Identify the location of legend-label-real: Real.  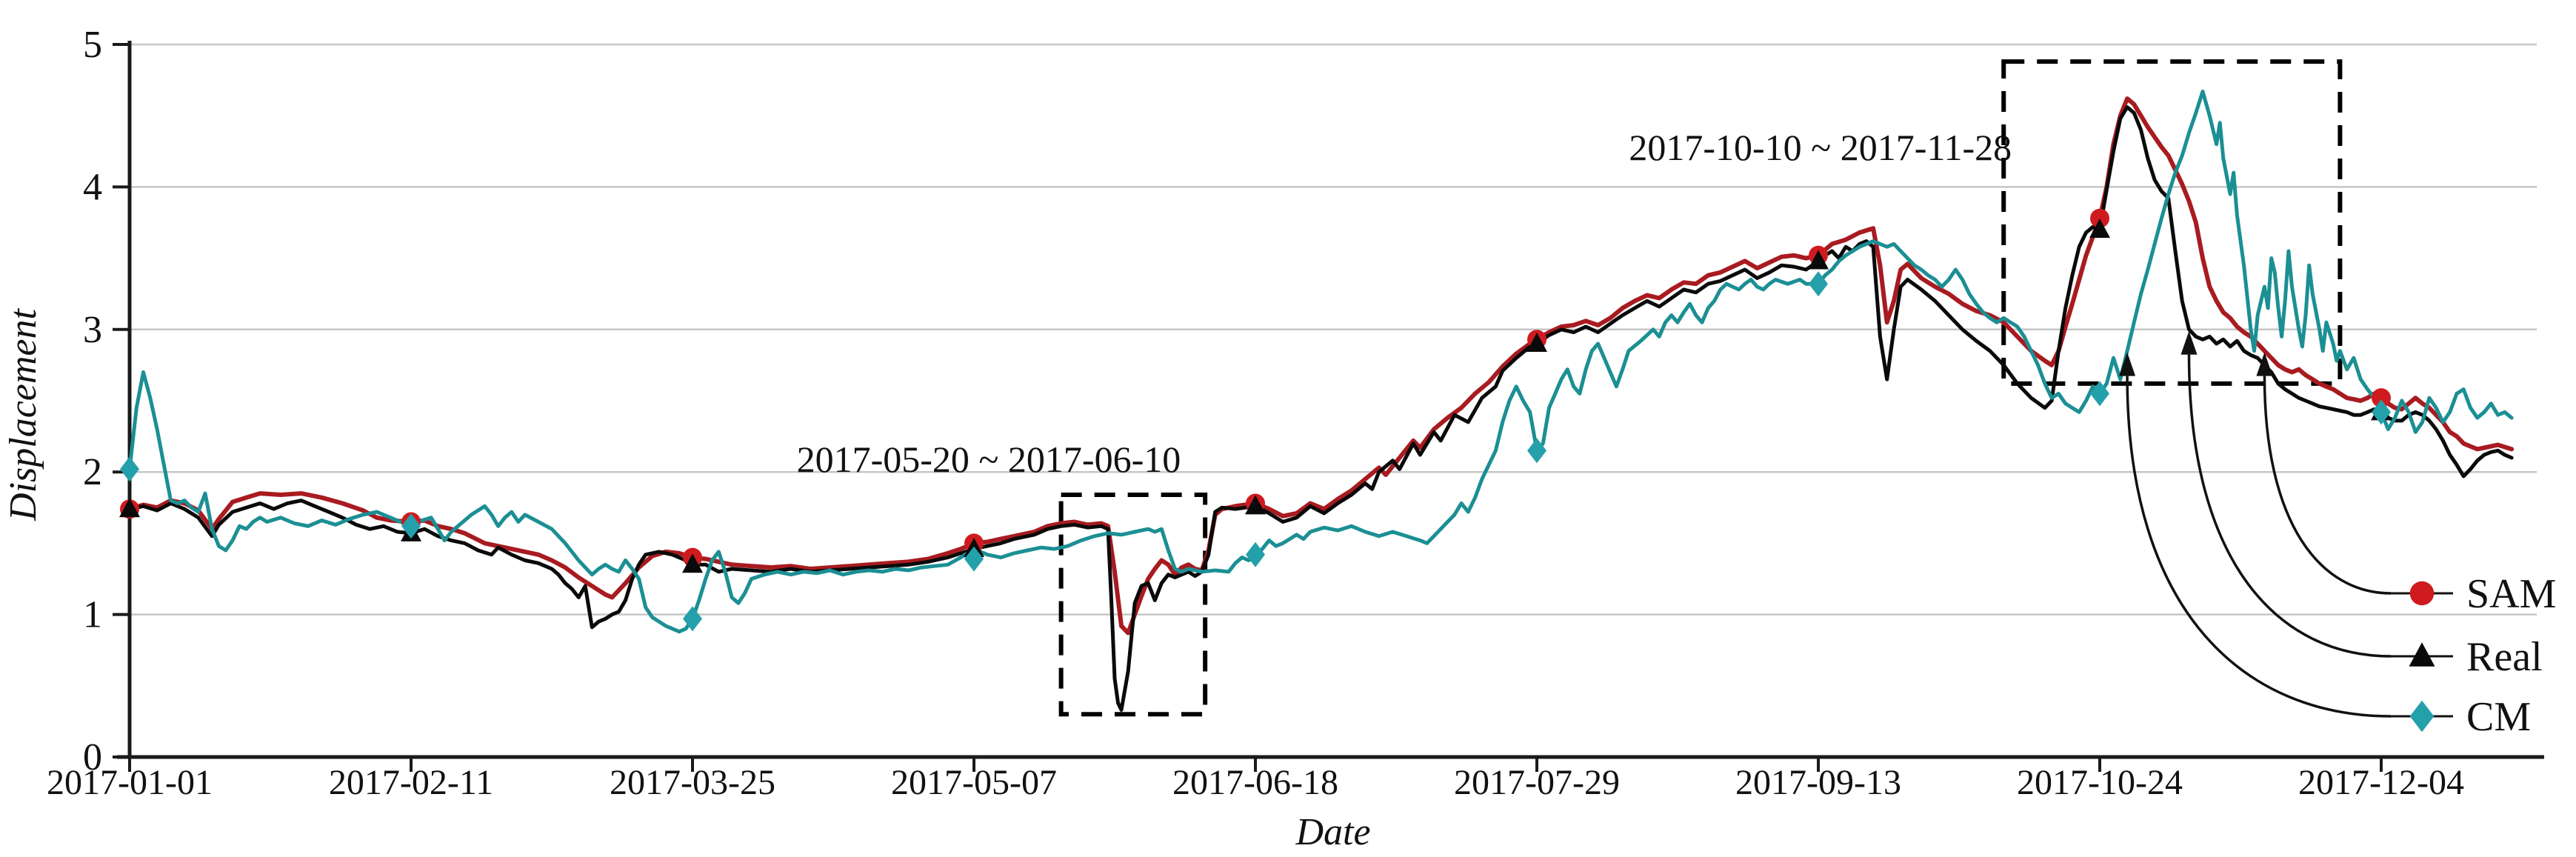
(2504, 657).